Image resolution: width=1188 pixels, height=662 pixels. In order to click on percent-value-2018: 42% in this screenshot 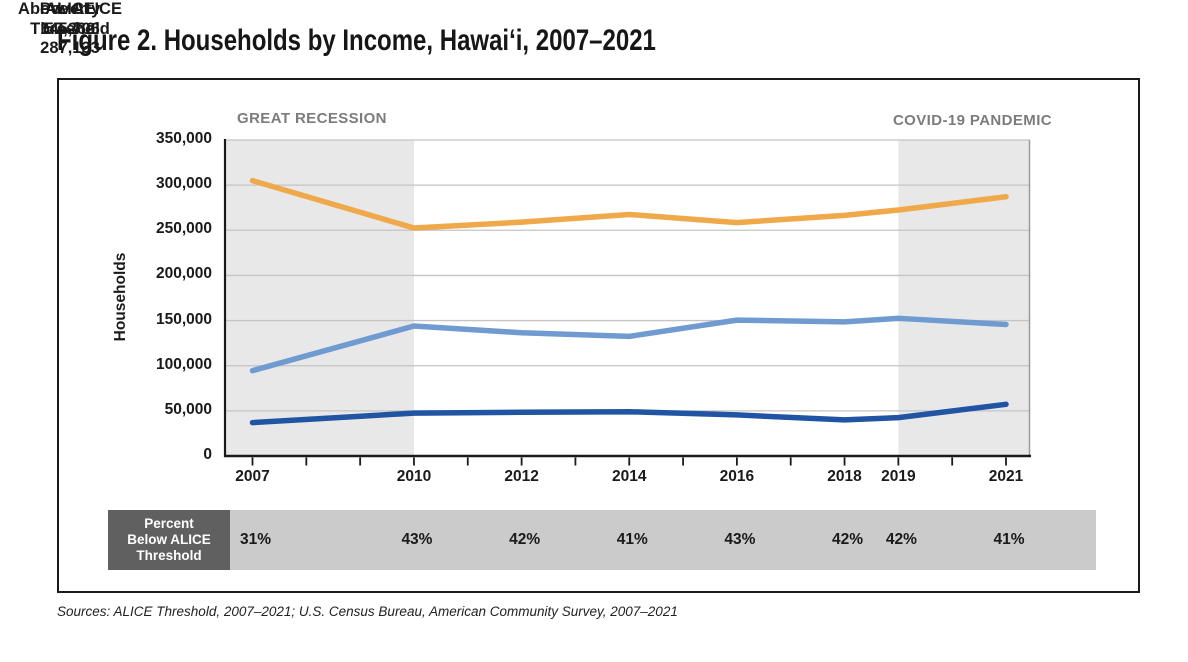, I will do `click(848, 539)`.